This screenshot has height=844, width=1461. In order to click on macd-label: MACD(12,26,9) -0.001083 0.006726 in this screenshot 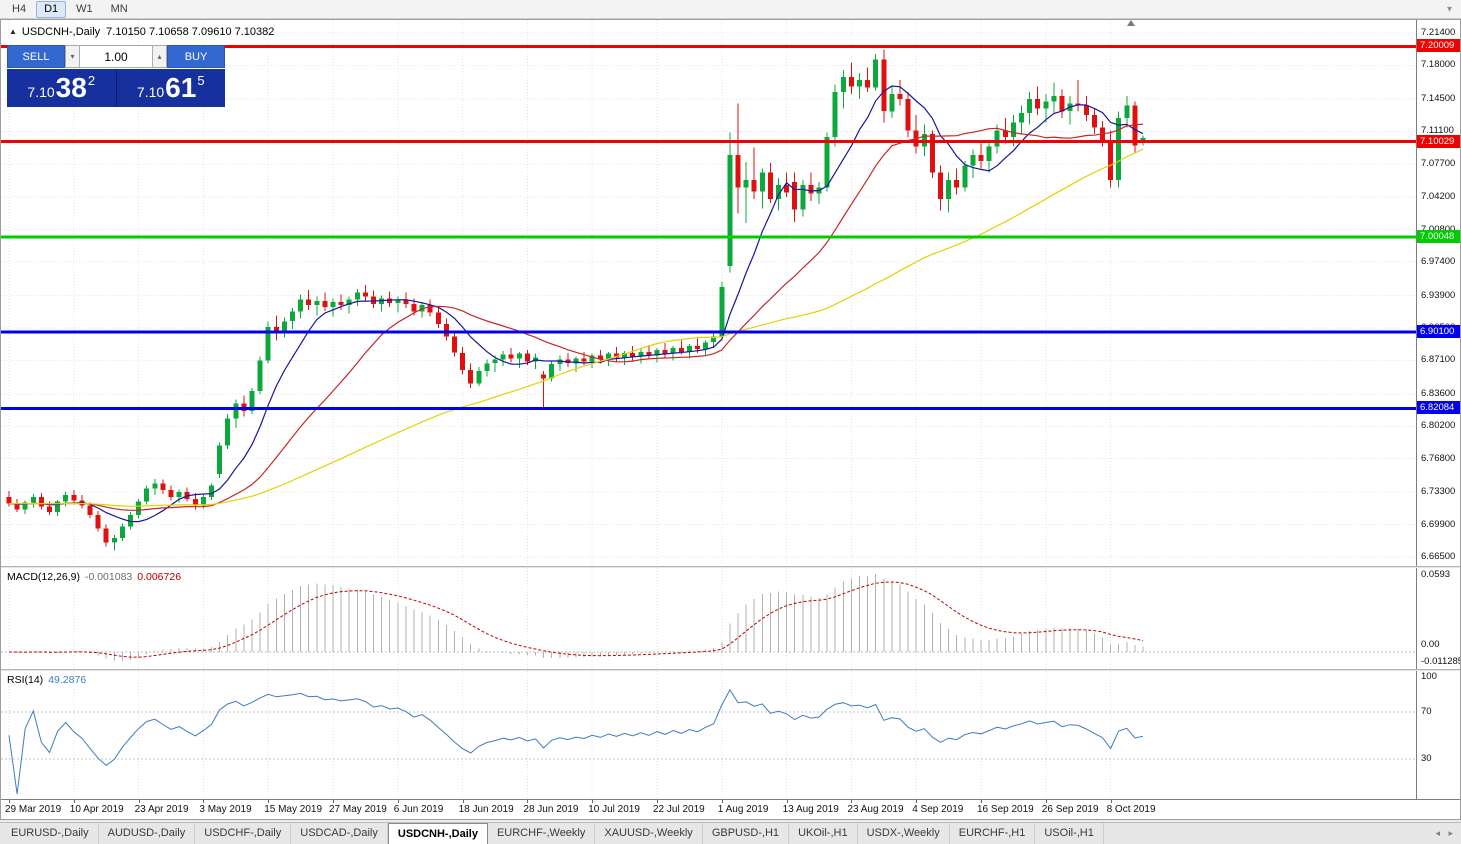, I will do `click(94, 577)`.